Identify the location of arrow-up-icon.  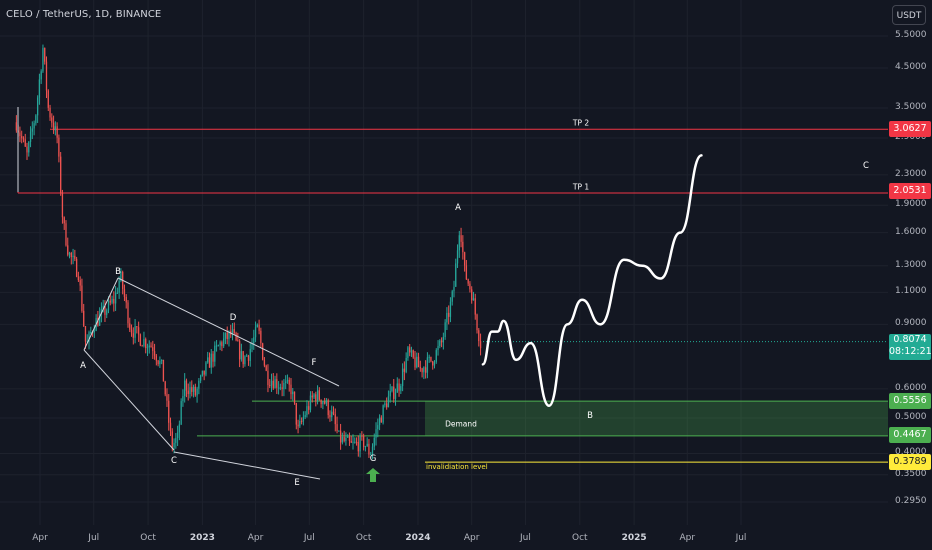
(373, 475).